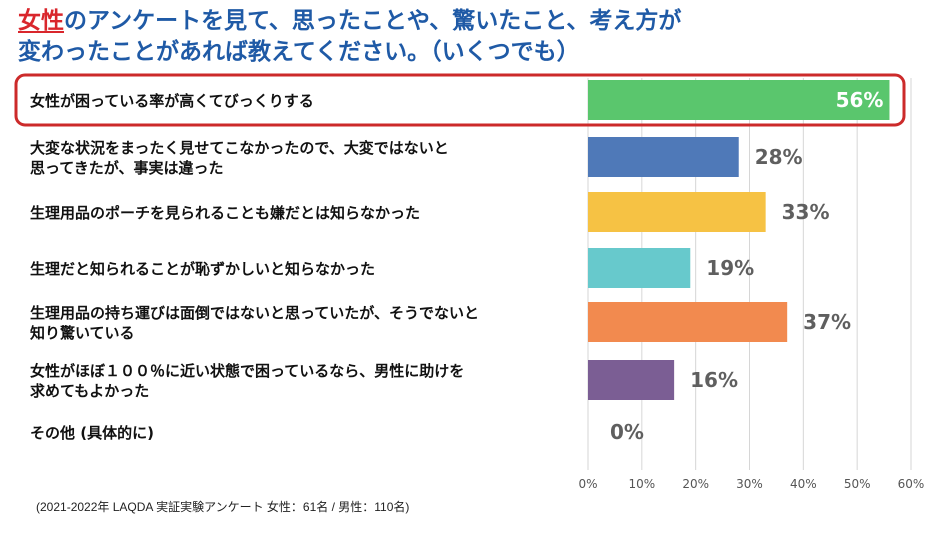 The image size is (947, 533). Describe the element at coordinates (730, 268) in the screenshot. I see `data-label: 19%` at that location.